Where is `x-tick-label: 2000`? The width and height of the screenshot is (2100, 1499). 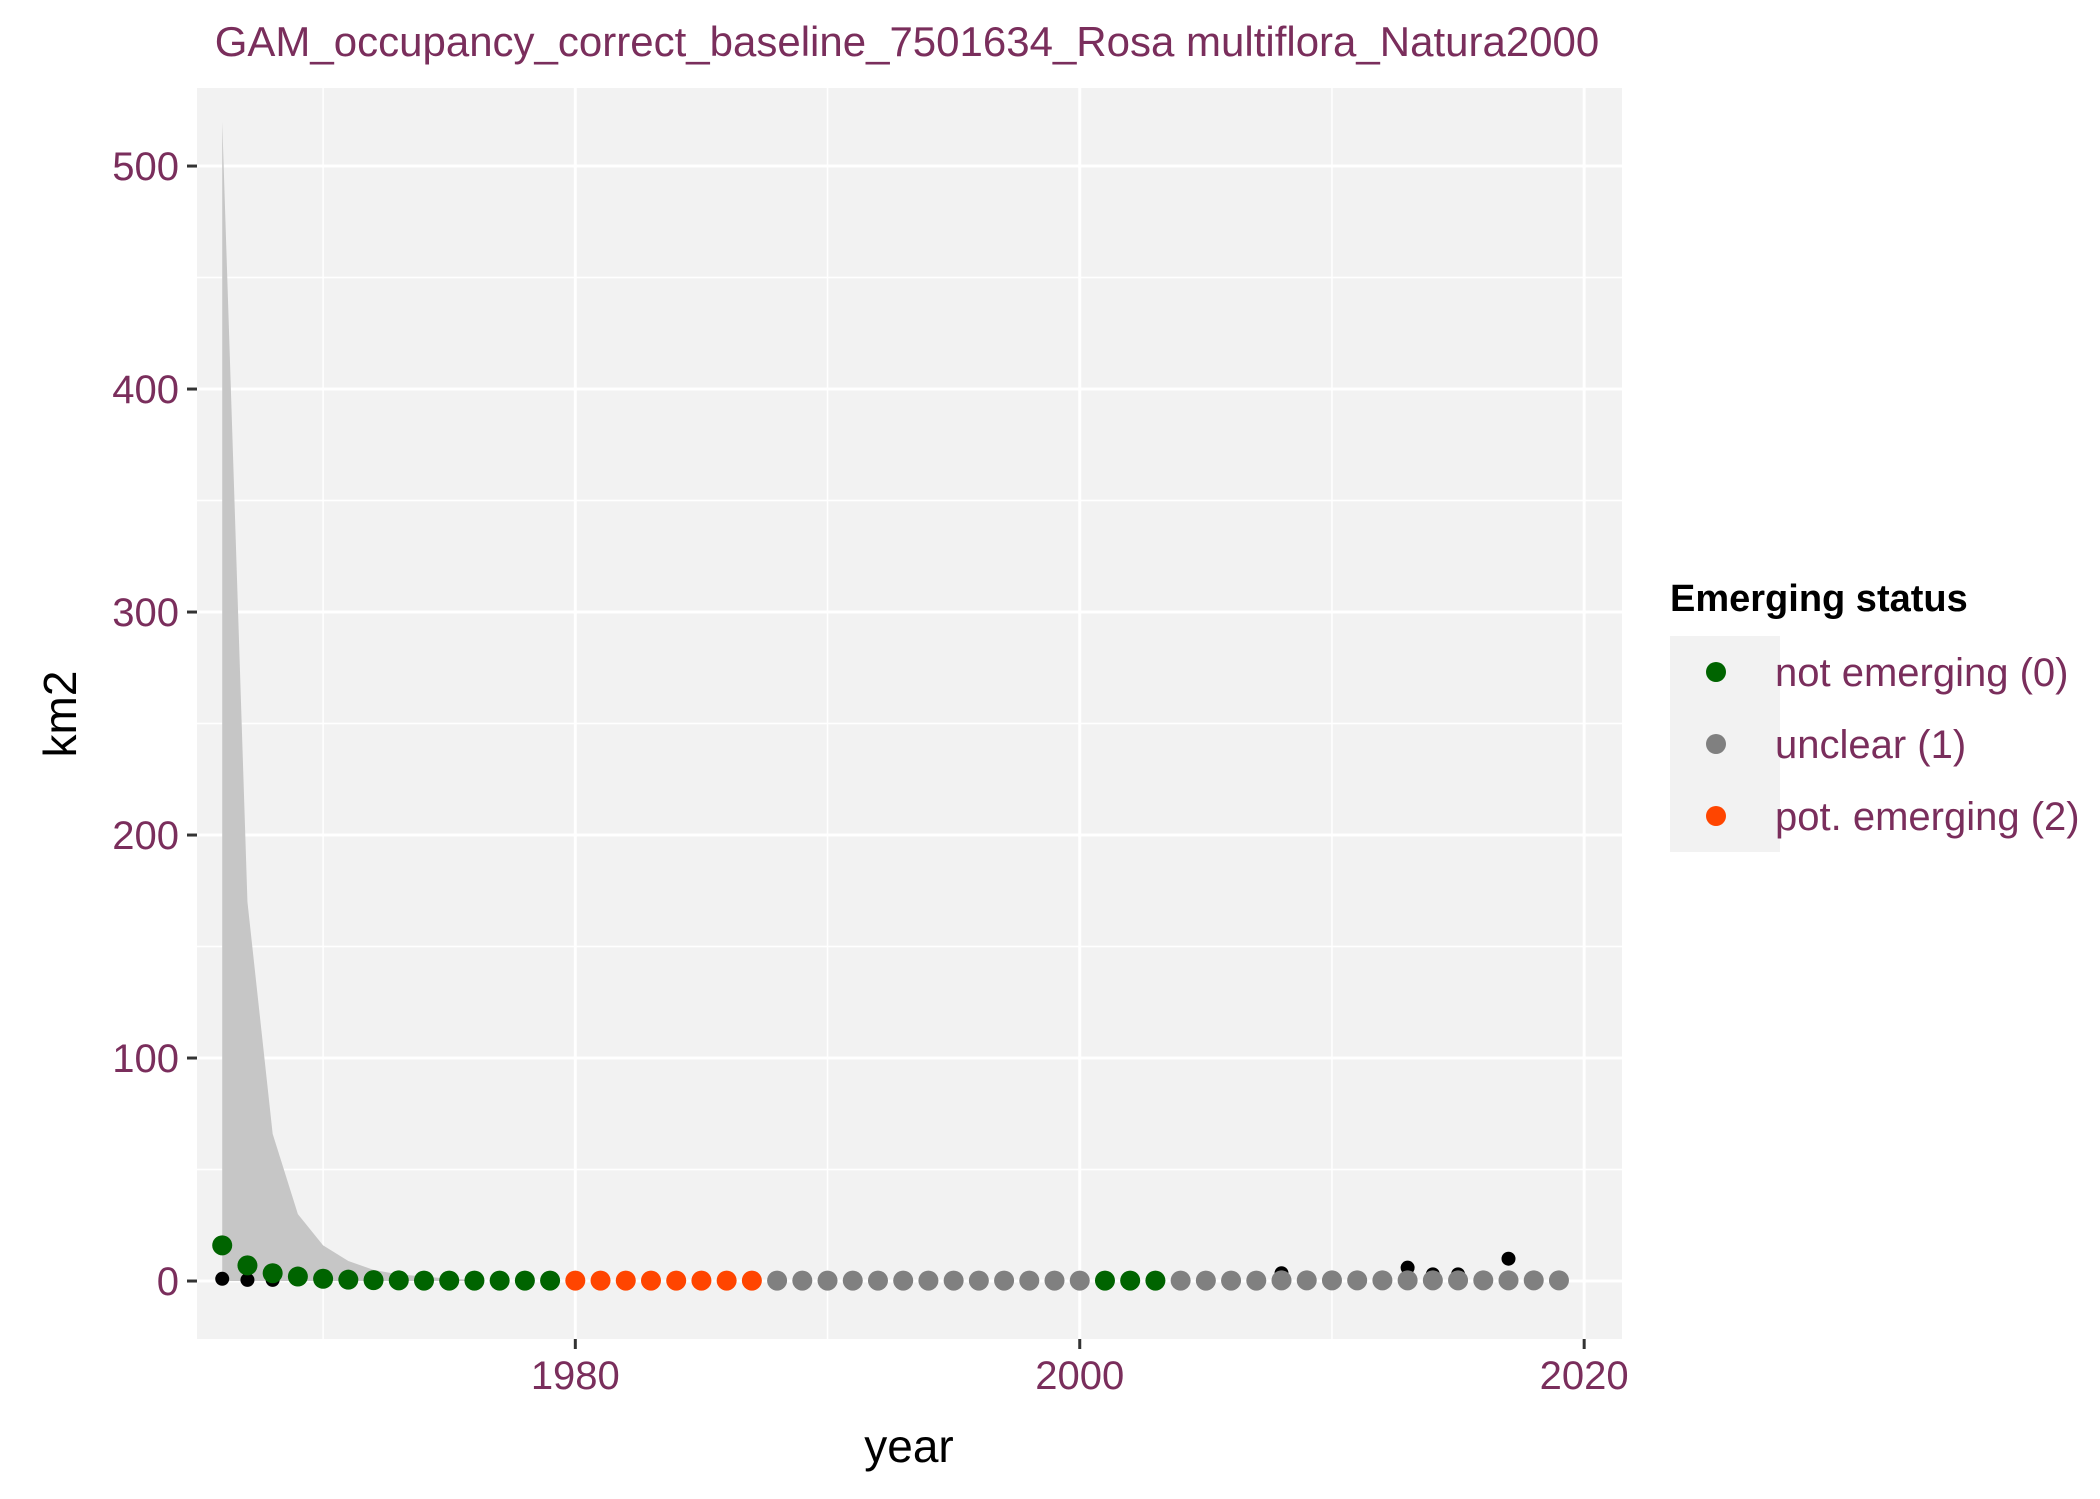 x-tick-label: 2000 is located at coordinates (1079, 1376).